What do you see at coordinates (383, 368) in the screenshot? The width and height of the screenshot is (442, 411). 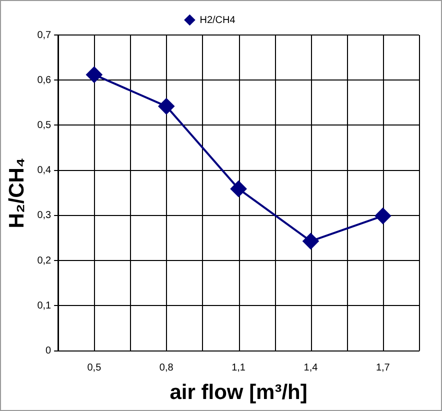 I see `x-tick-label: 1,7` at bounding box center [383, 368].